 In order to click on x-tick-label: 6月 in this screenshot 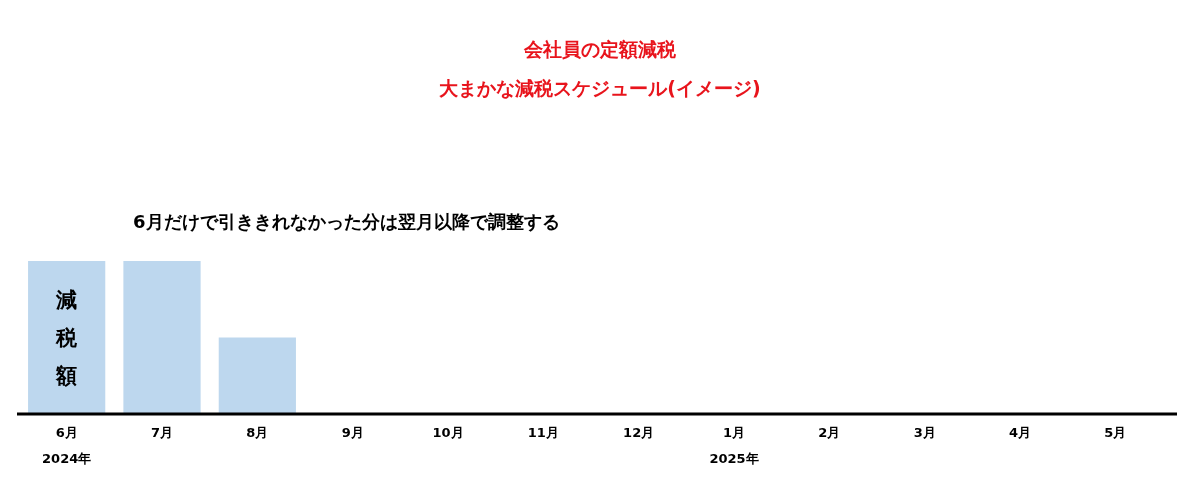, I will do `click(66, 432)`.